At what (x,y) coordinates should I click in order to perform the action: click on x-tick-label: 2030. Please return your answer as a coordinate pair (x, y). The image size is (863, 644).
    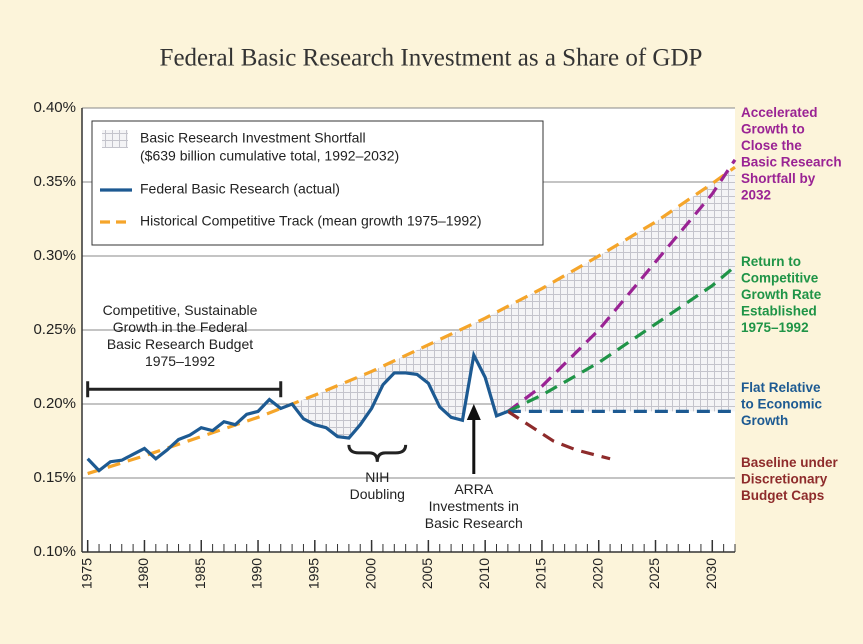
    Looking at the image, I should click on (711, 573).